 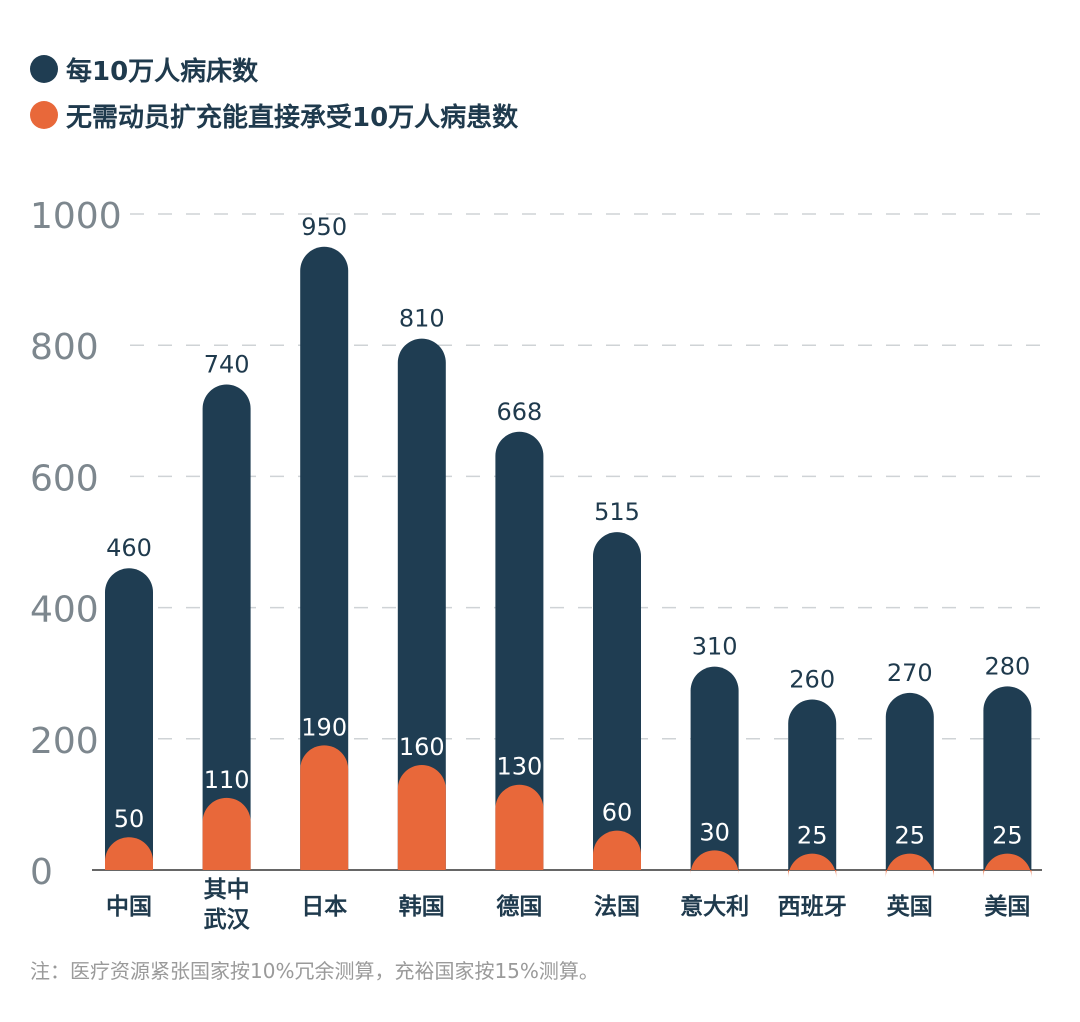 What do you see at coordinates (519, 767) in the screenshot?
I see `data-label-patients: 130` at bounding box center [519, 767].